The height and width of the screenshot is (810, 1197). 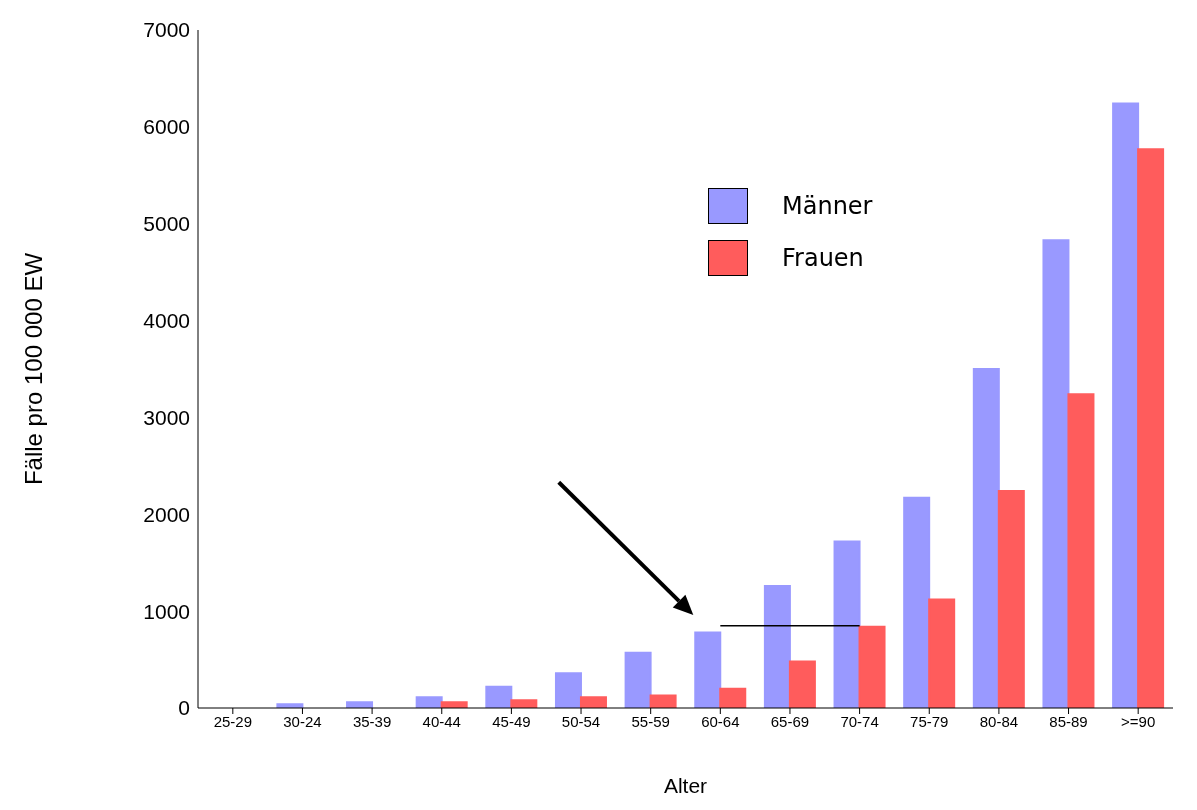 What do you see at coordinates (166, 321) in the screenshot?
I see `y-tick-label: 4000` at bounding box center [166, 321].